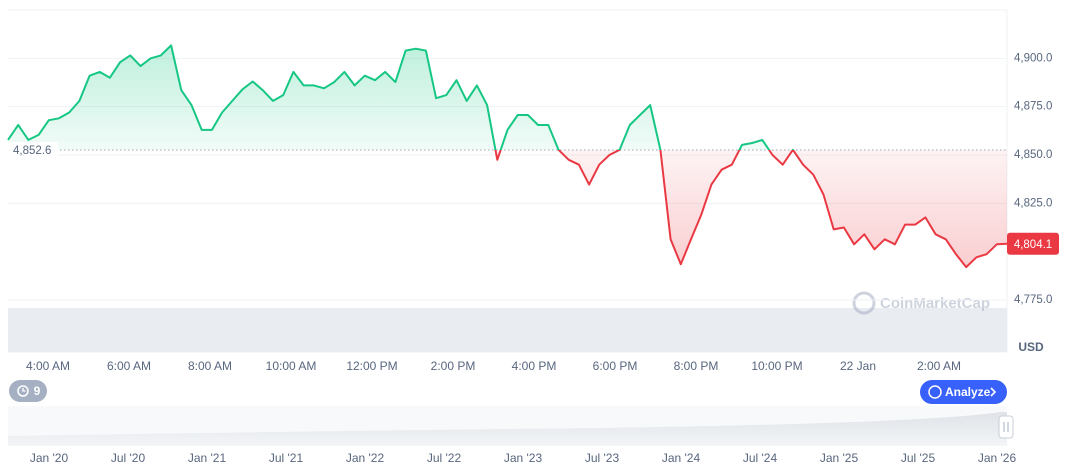  I want to click on x-tick-label: 8:00 PM, so click(696, 366).